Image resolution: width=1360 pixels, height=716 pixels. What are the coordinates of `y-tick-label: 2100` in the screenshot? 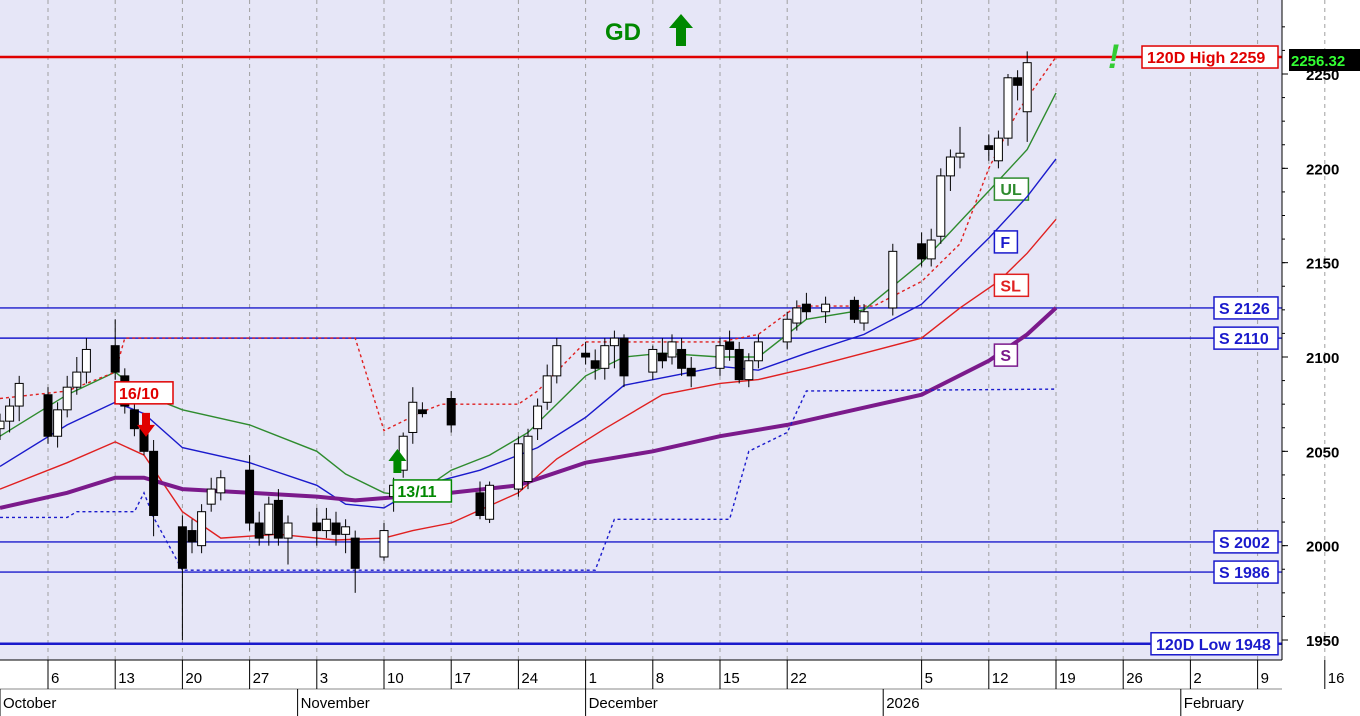 It's located at (1322, 358).